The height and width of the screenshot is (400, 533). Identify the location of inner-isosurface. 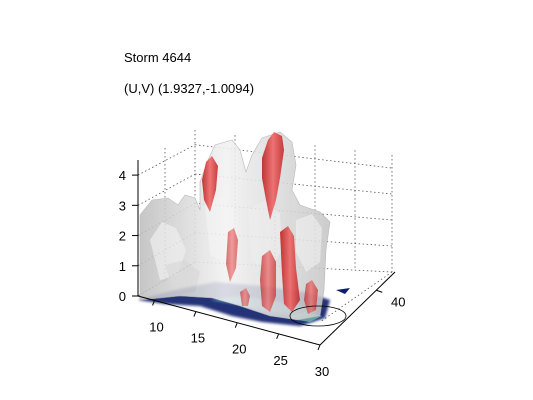
(260, 223).